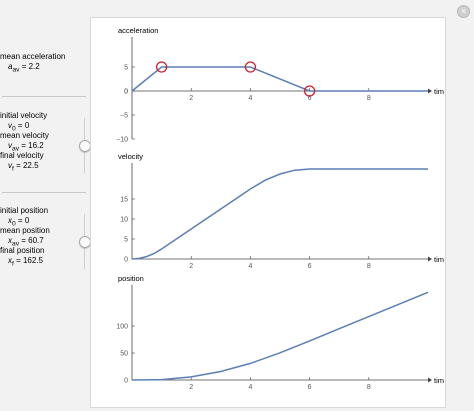  What do you see at coordinates (463, 11) in the screenshot?
I see `close-icon: ×` at bounding box center [463, 11].